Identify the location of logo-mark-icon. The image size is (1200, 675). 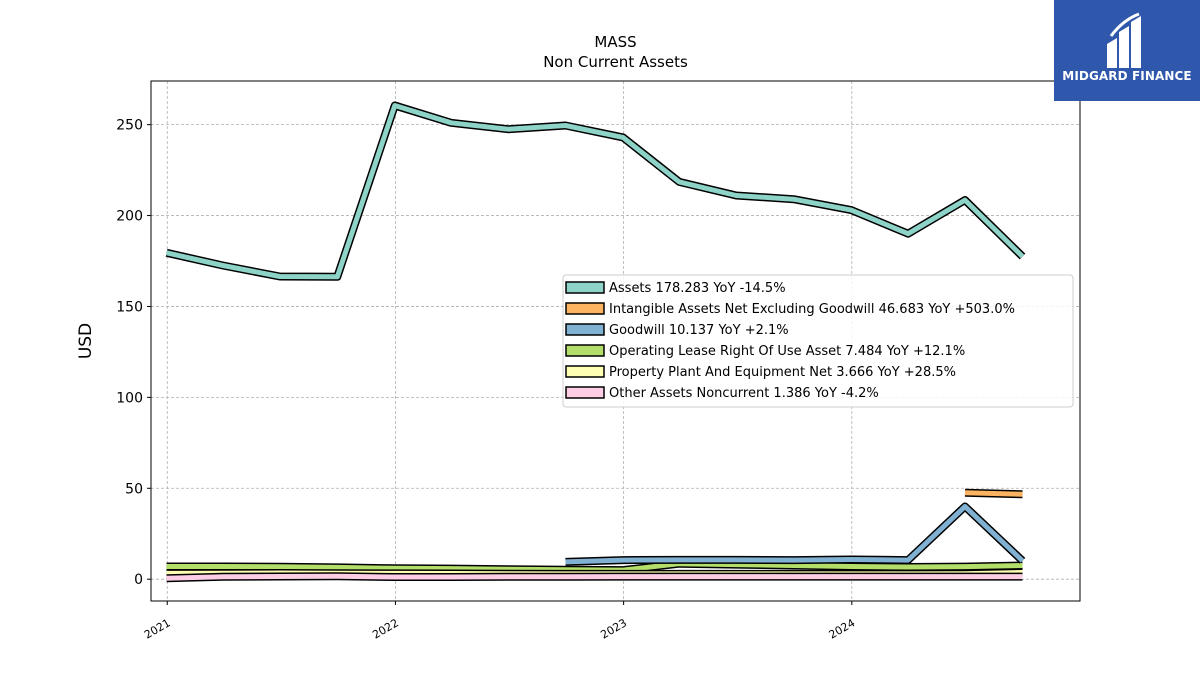
(1124, 40).